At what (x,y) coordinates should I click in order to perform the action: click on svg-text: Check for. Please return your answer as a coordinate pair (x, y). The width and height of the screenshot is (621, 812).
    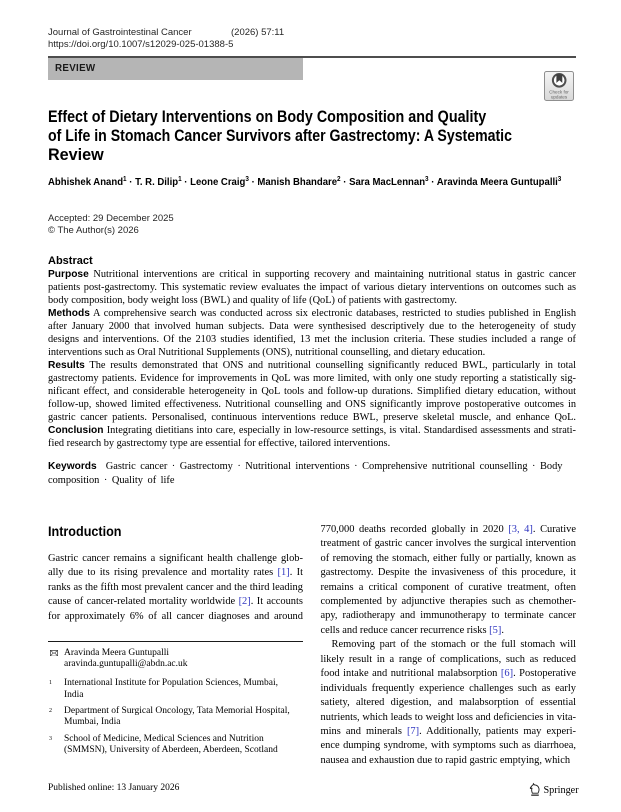
    Looking at the image, I should click on (559, 92).